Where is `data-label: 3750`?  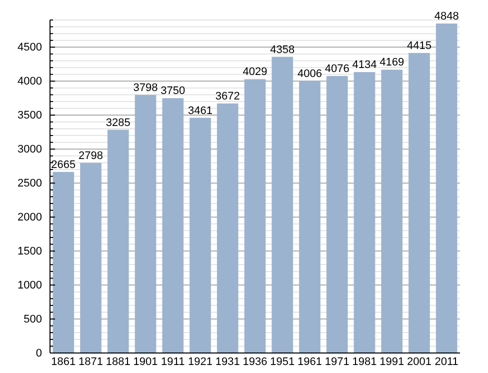
data-label: 3750 is located at coordinates (173, 91).